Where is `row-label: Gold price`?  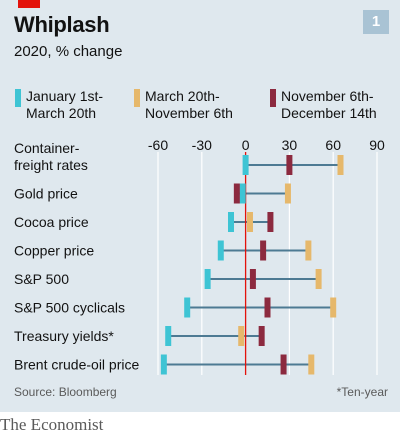 row-label: Gold price is located at coordinates (46, 194).